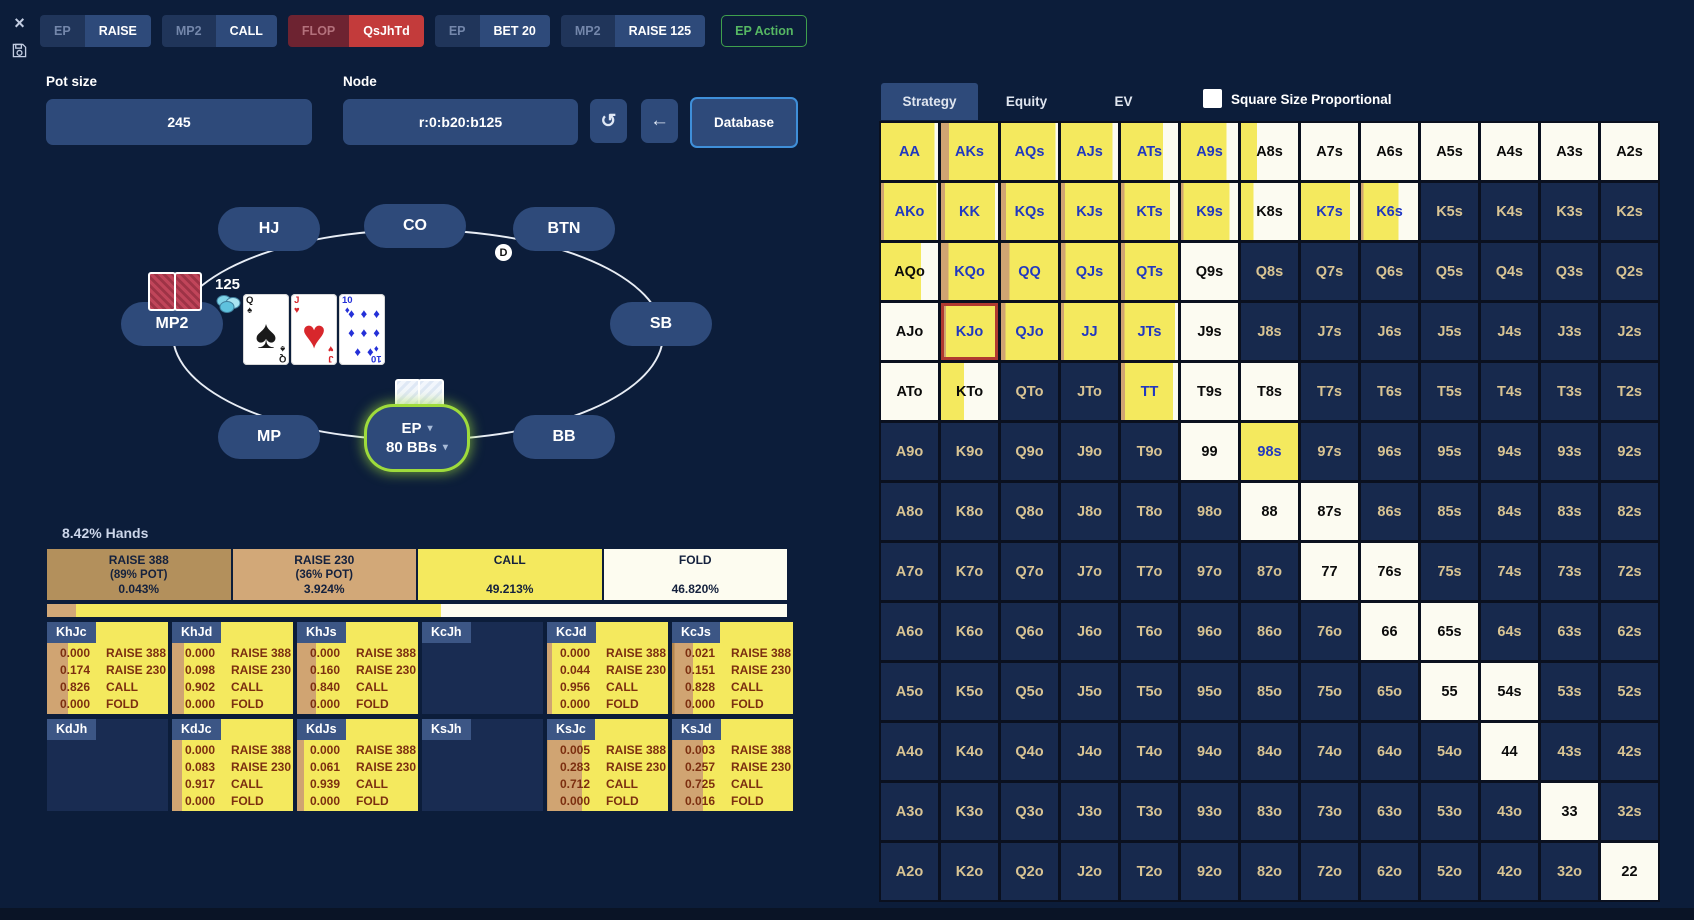  I want to click on seat-sb: SB, so click(661, 324).